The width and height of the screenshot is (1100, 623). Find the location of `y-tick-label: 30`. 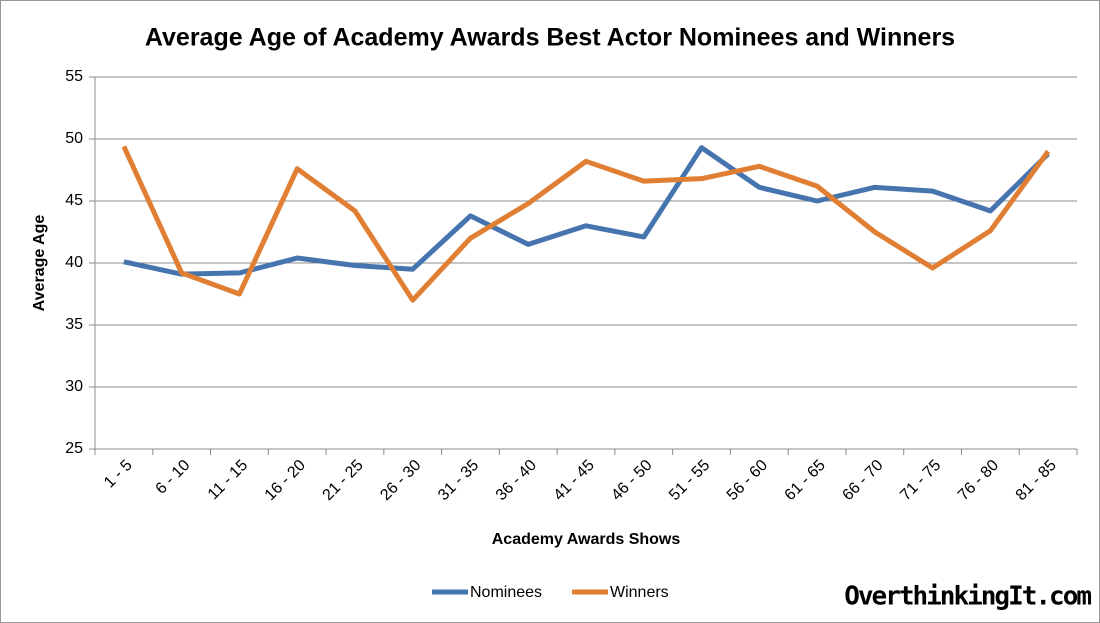

y-tick-label: 30 is located at coordinates (74, 386).